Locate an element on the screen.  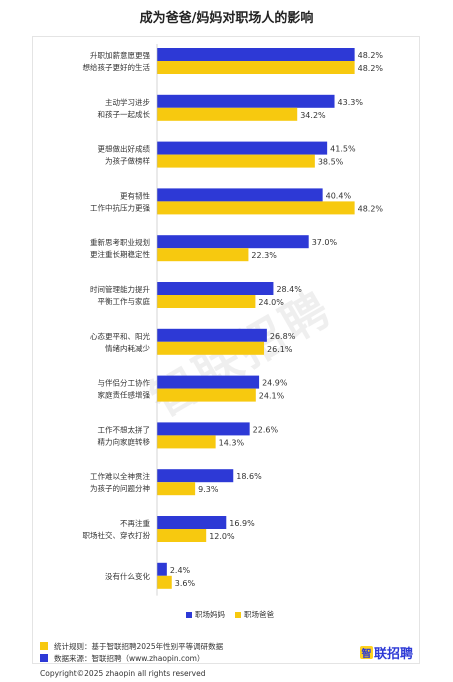
footer-stat-rule: 统计规则：基于智联招聘2025年性别平等调研数据 is located at coordinates (139, 646).